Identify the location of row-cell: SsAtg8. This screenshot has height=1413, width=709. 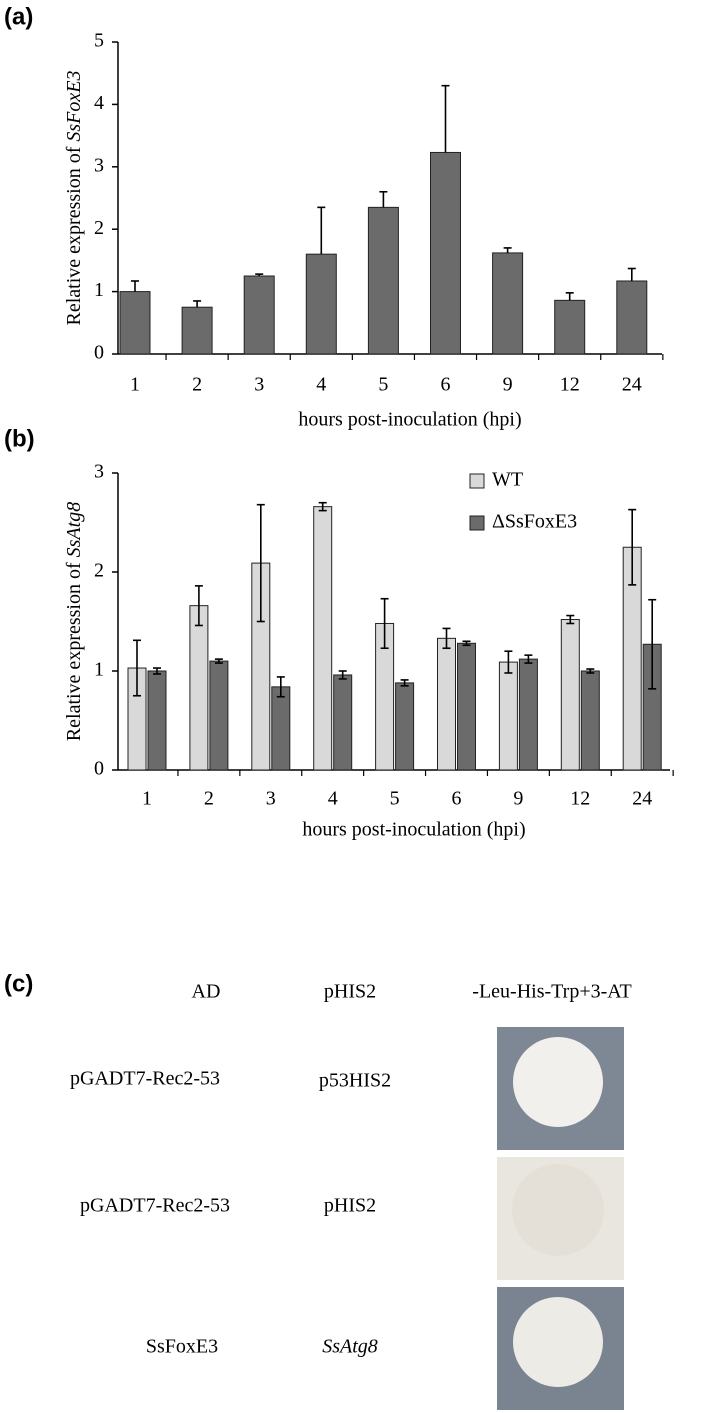
(350, 1347).